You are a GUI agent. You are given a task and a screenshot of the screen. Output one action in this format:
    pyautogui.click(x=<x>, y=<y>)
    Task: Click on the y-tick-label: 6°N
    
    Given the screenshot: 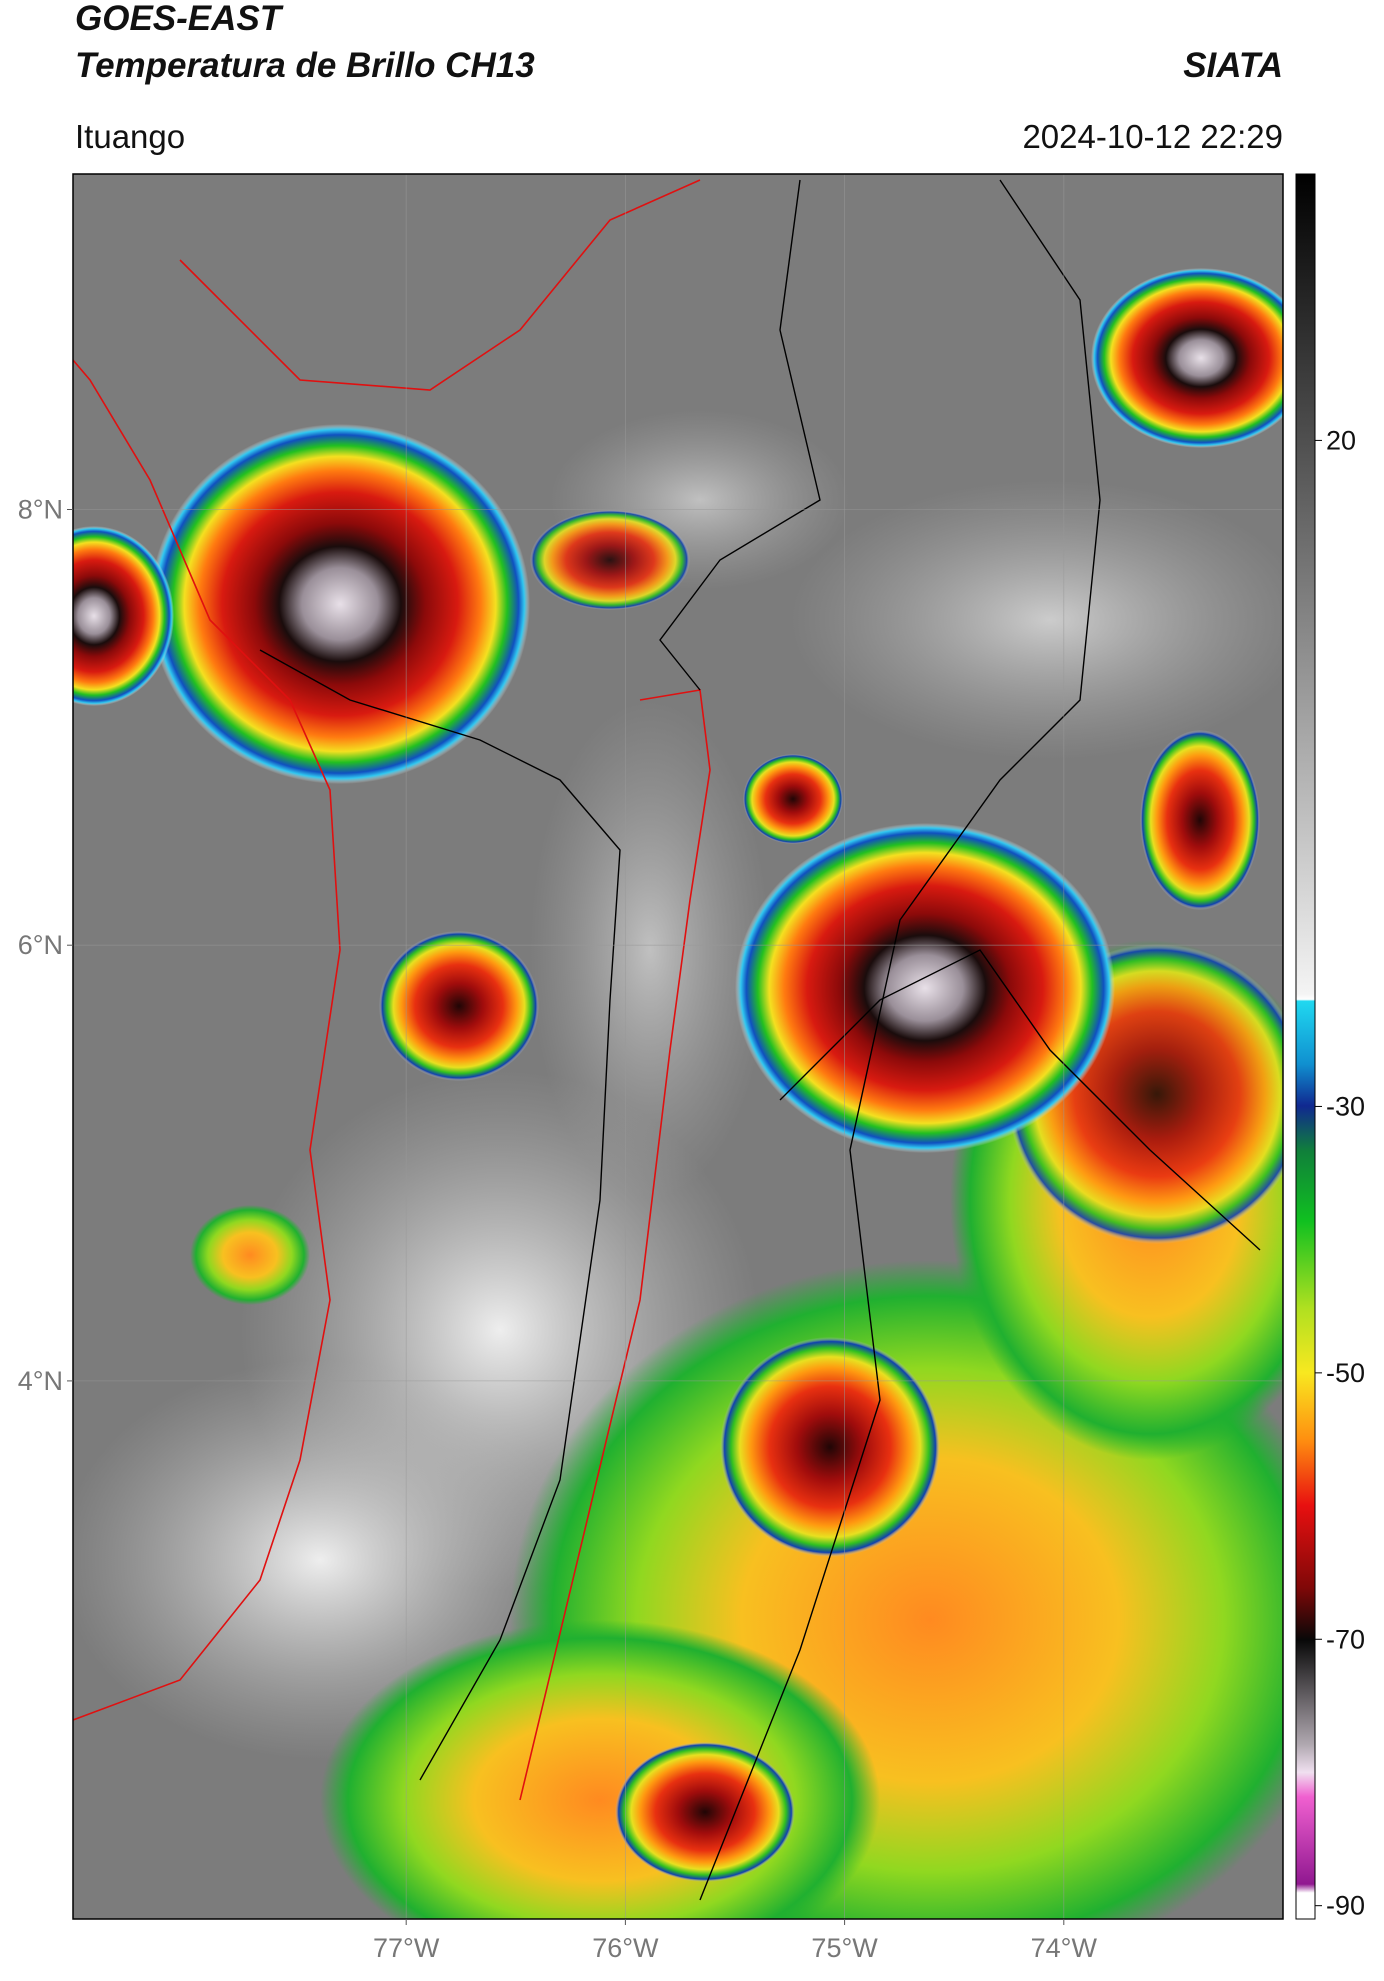 What is the action you would take?
    pyautogui.click(x=40, y=945)
    